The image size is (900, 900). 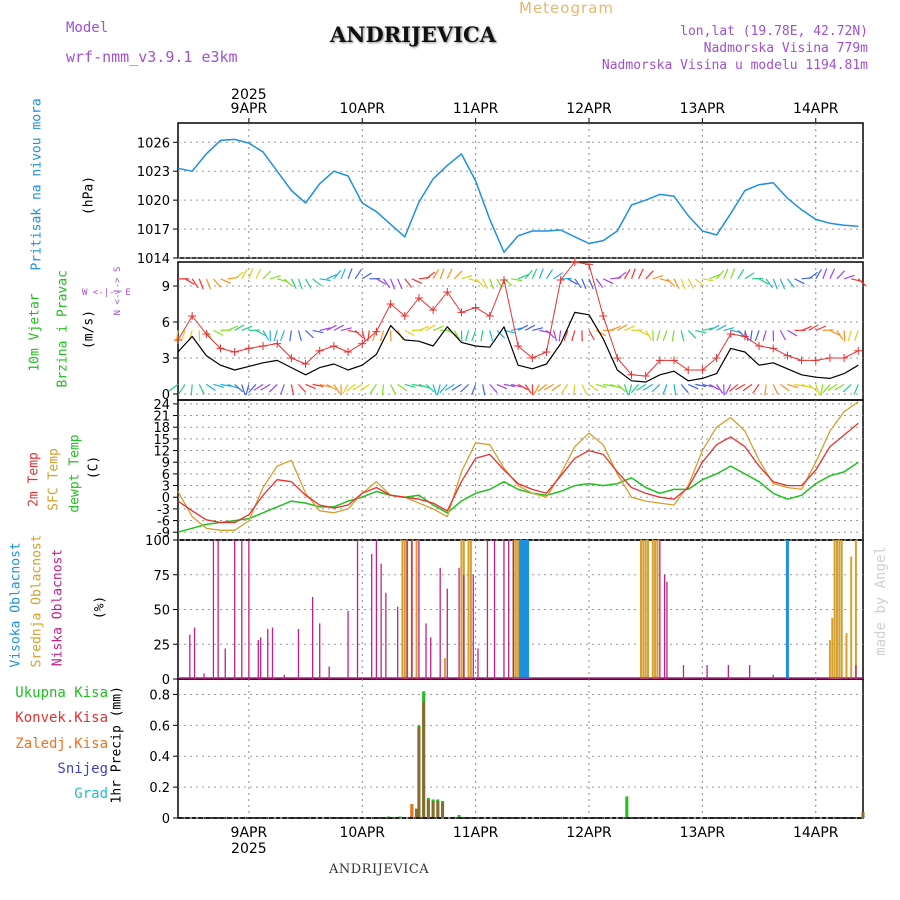 What do you see at coordinates (157, 541) in the screenshot?
I see `cloud-ytick-label: 100` at bounding box center [157, 541].